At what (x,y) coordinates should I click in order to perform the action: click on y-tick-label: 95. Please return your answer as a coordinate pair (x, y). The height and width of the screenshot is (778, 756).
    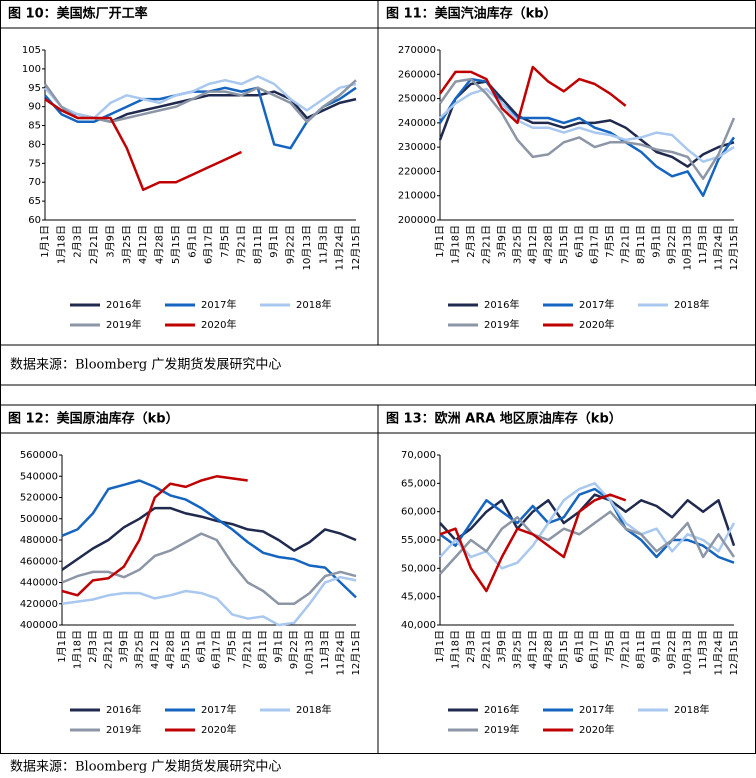
    Looking at the image, I should click on (34, 88).